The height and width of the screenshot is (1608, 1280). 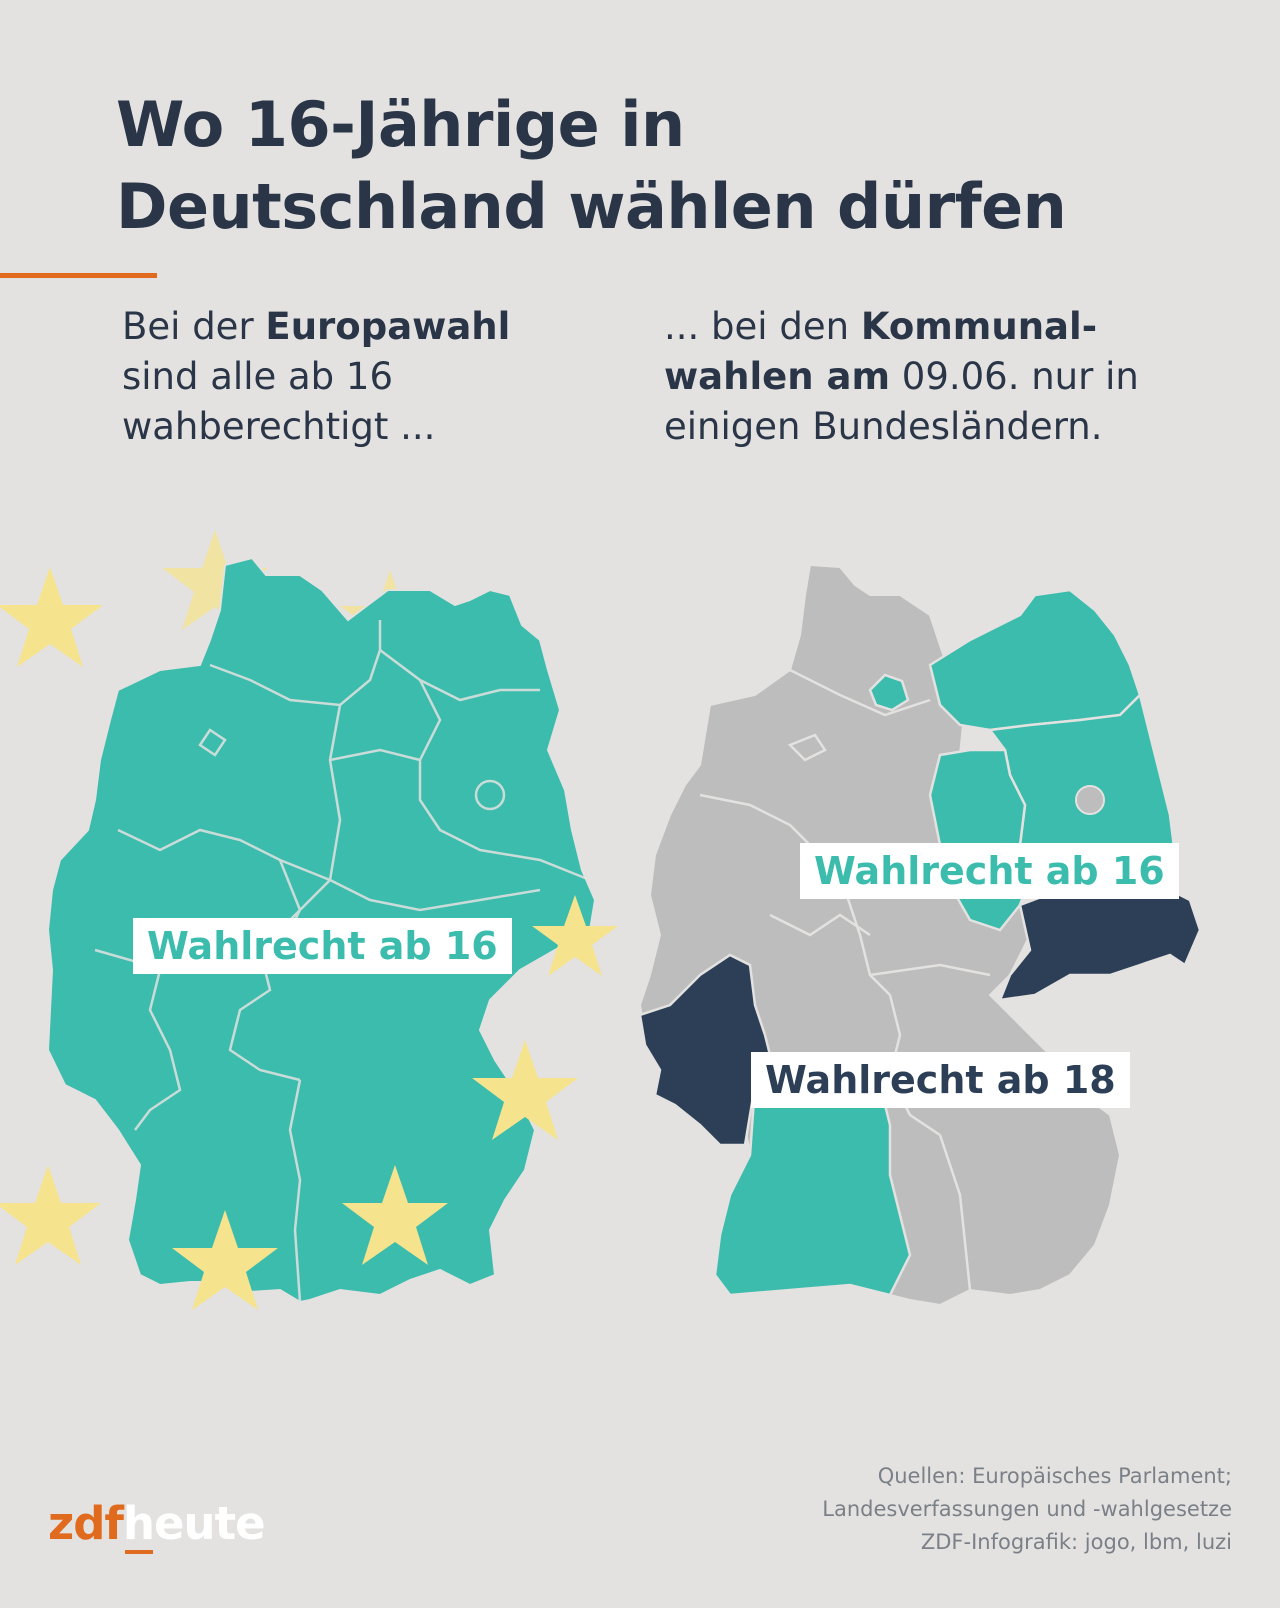 What do you see at coordinates (591, 206) in the screenshot?
I see `title-line-2: Deutschland wählen dürfen` at bounding box center [591, 206].